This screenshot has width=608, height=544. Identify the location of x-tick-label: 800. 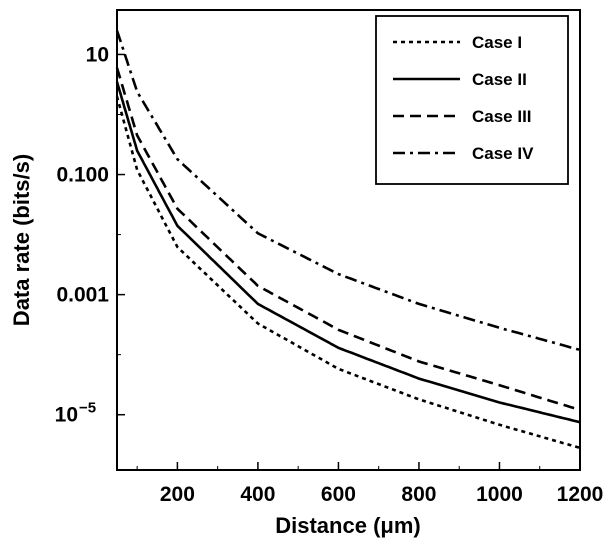
(418, 494).